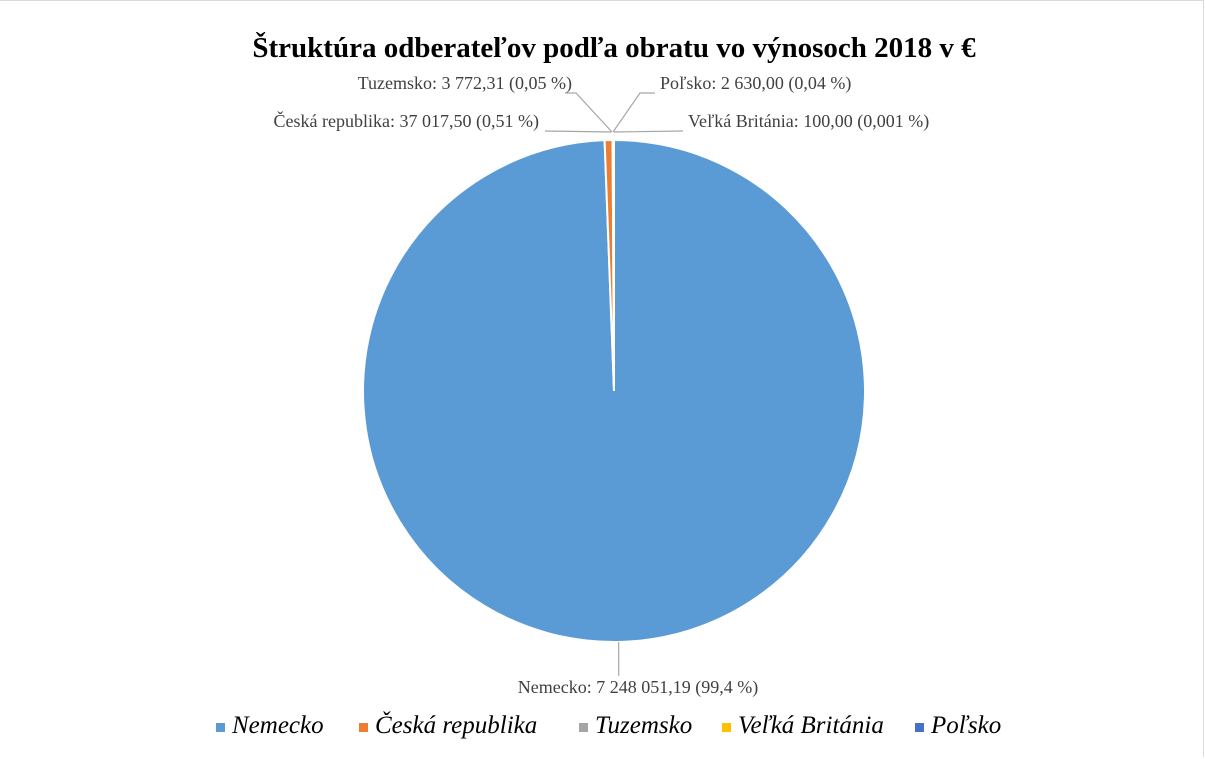  What do you see at coordinates (578, 131) in the screenshot?
I see `leader-line-ceska-republika` at bounding box center [578, 131].